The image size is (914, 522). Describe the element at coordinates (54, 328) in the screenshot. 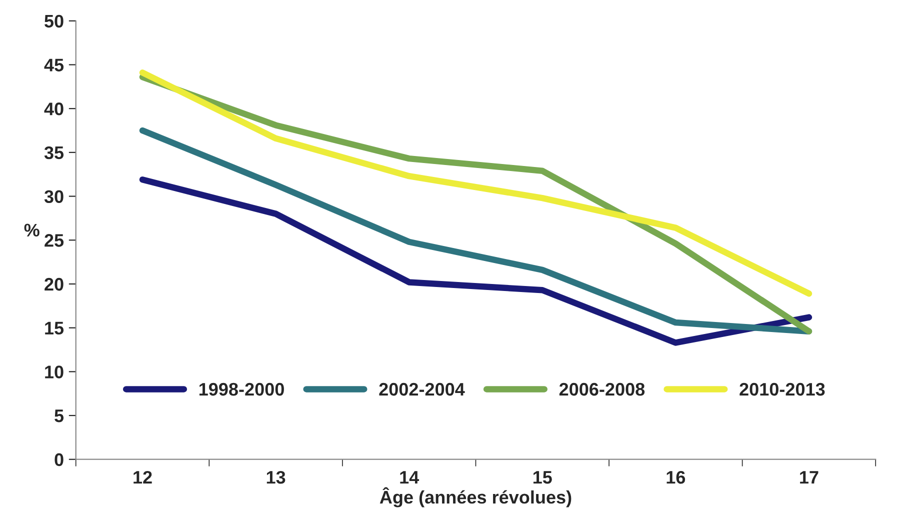

I see `y-tick-label: 15` at that location.